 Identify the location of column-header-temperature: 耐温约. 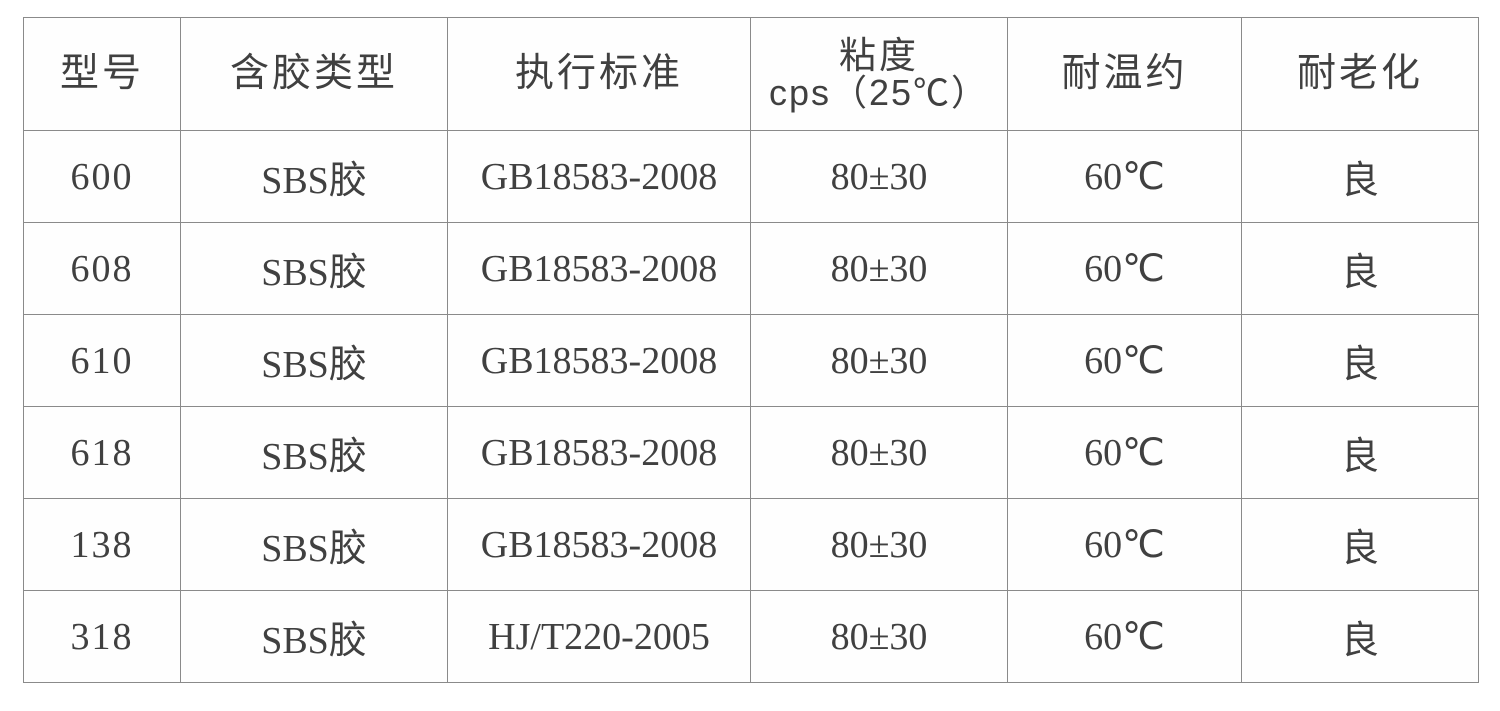
(1124, 74).